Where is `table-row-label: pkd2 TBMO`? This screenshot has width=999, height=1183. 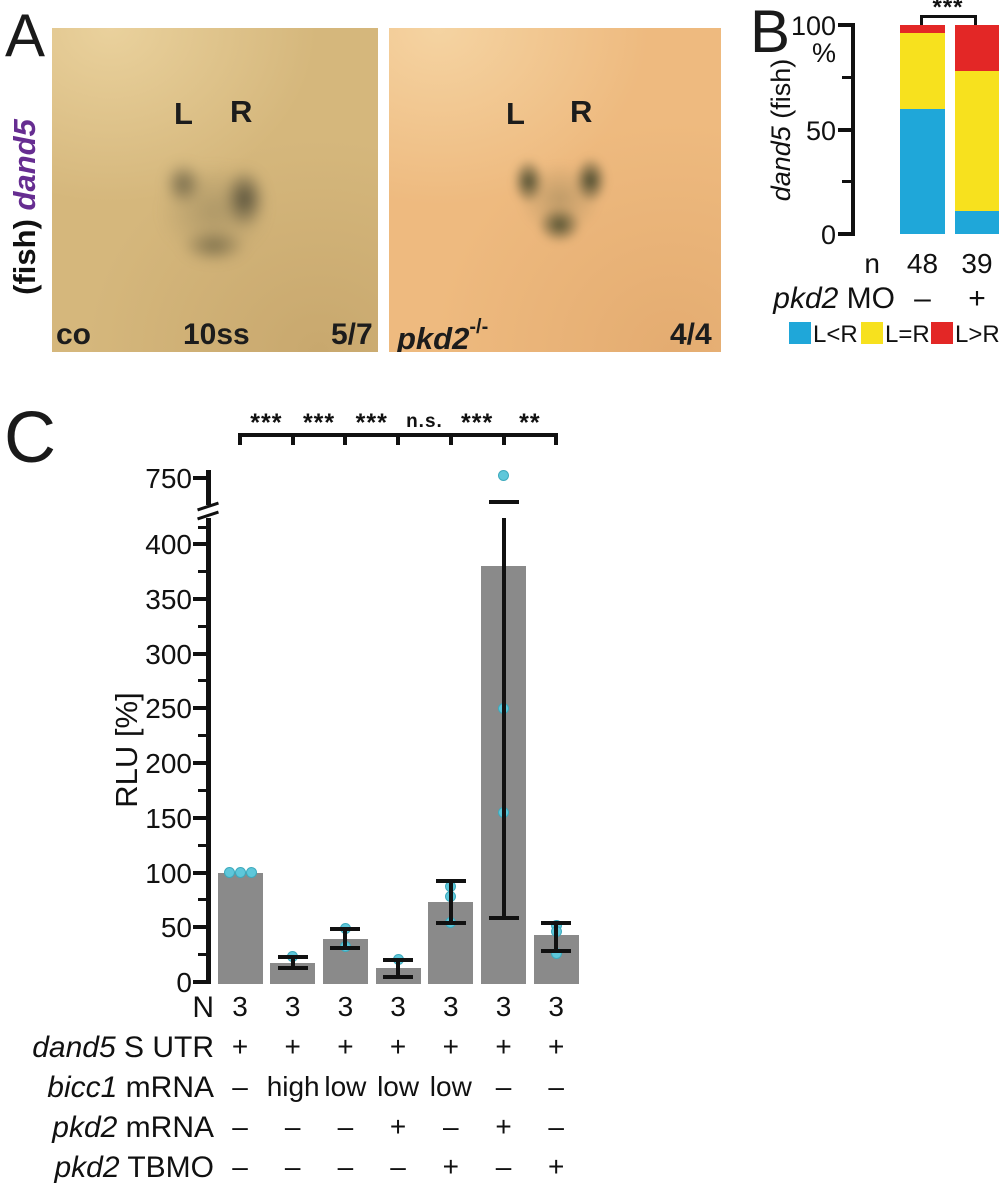 table-row-label: pkd2 TBMO is located at coordinates (134, 1167).